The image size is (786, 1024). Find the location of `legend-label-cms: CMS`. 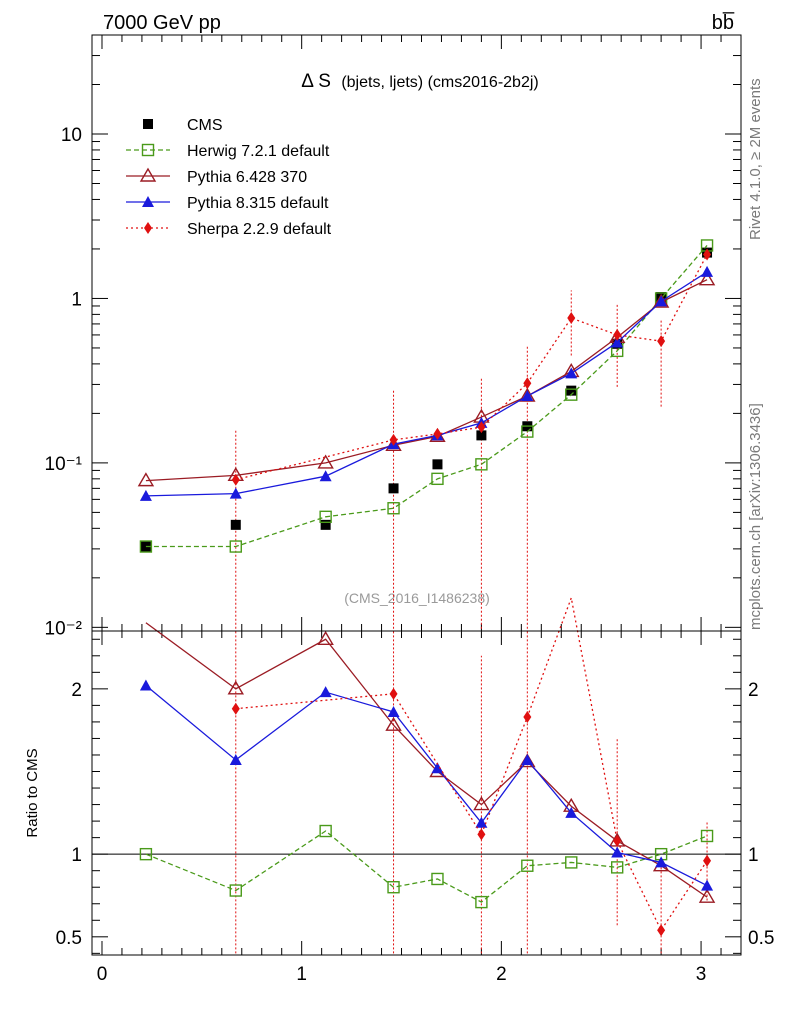

legend-label-cms: CMS is located at coordinates (205, 125).